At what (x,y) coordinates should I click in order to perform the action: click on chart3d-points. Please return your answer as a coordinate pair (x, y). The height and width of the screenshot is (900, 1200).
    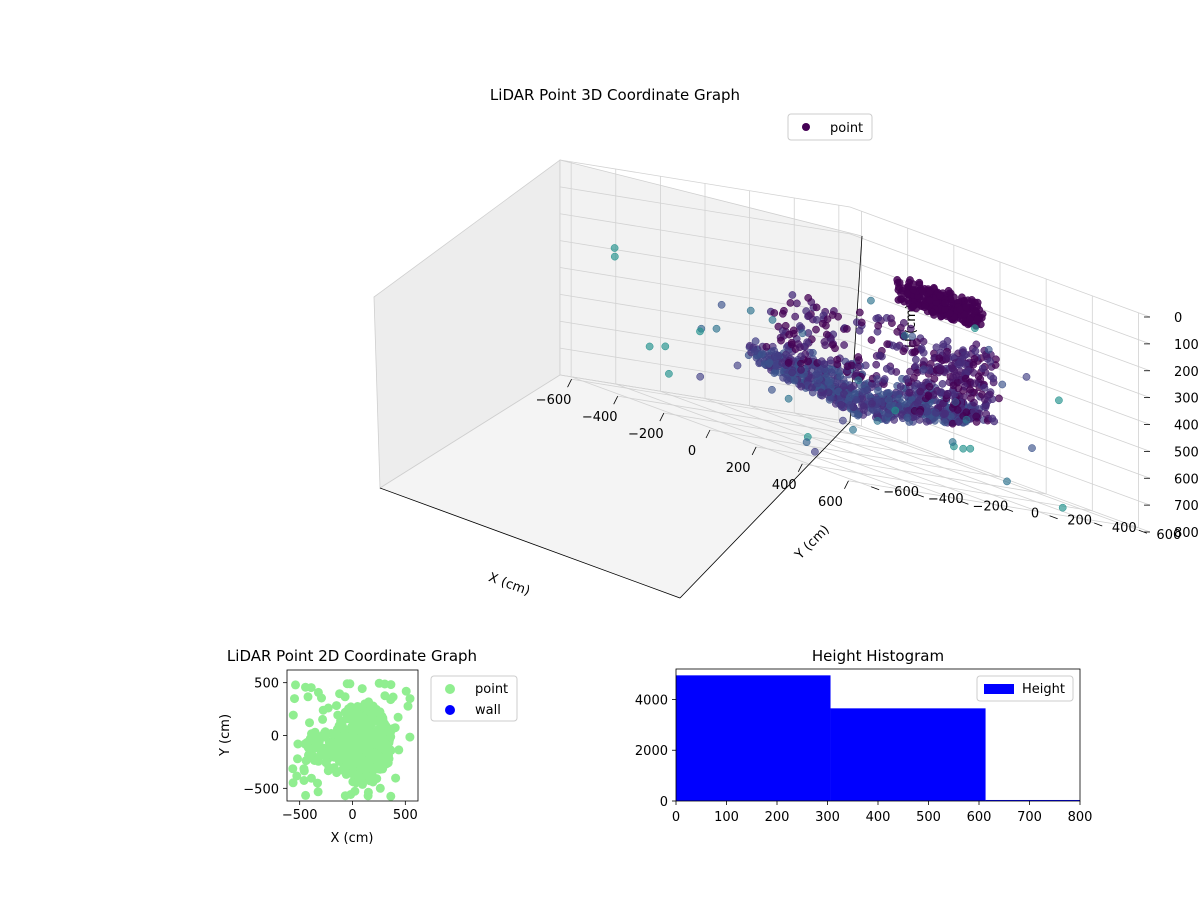
    Looking at the image, I should click on (838, 378).